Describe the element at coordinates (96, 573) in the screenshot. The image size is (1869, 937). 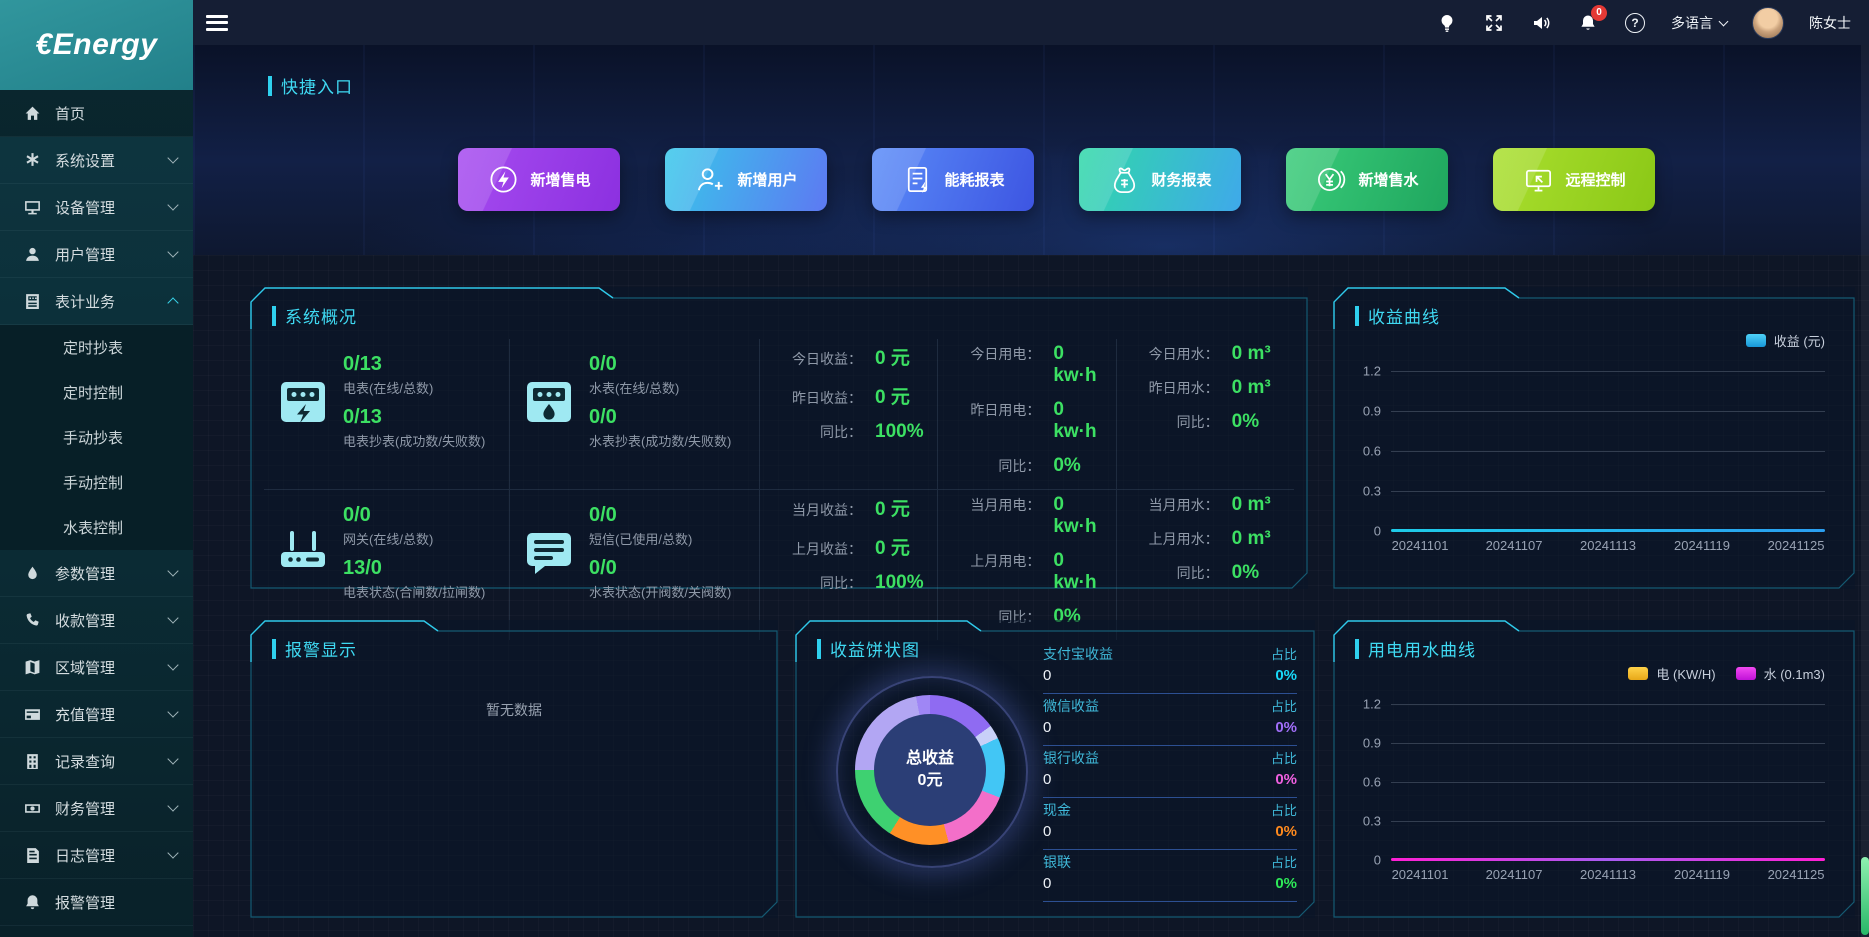
I see `sidebar-item-parameter-management: 参数管理` at that location.